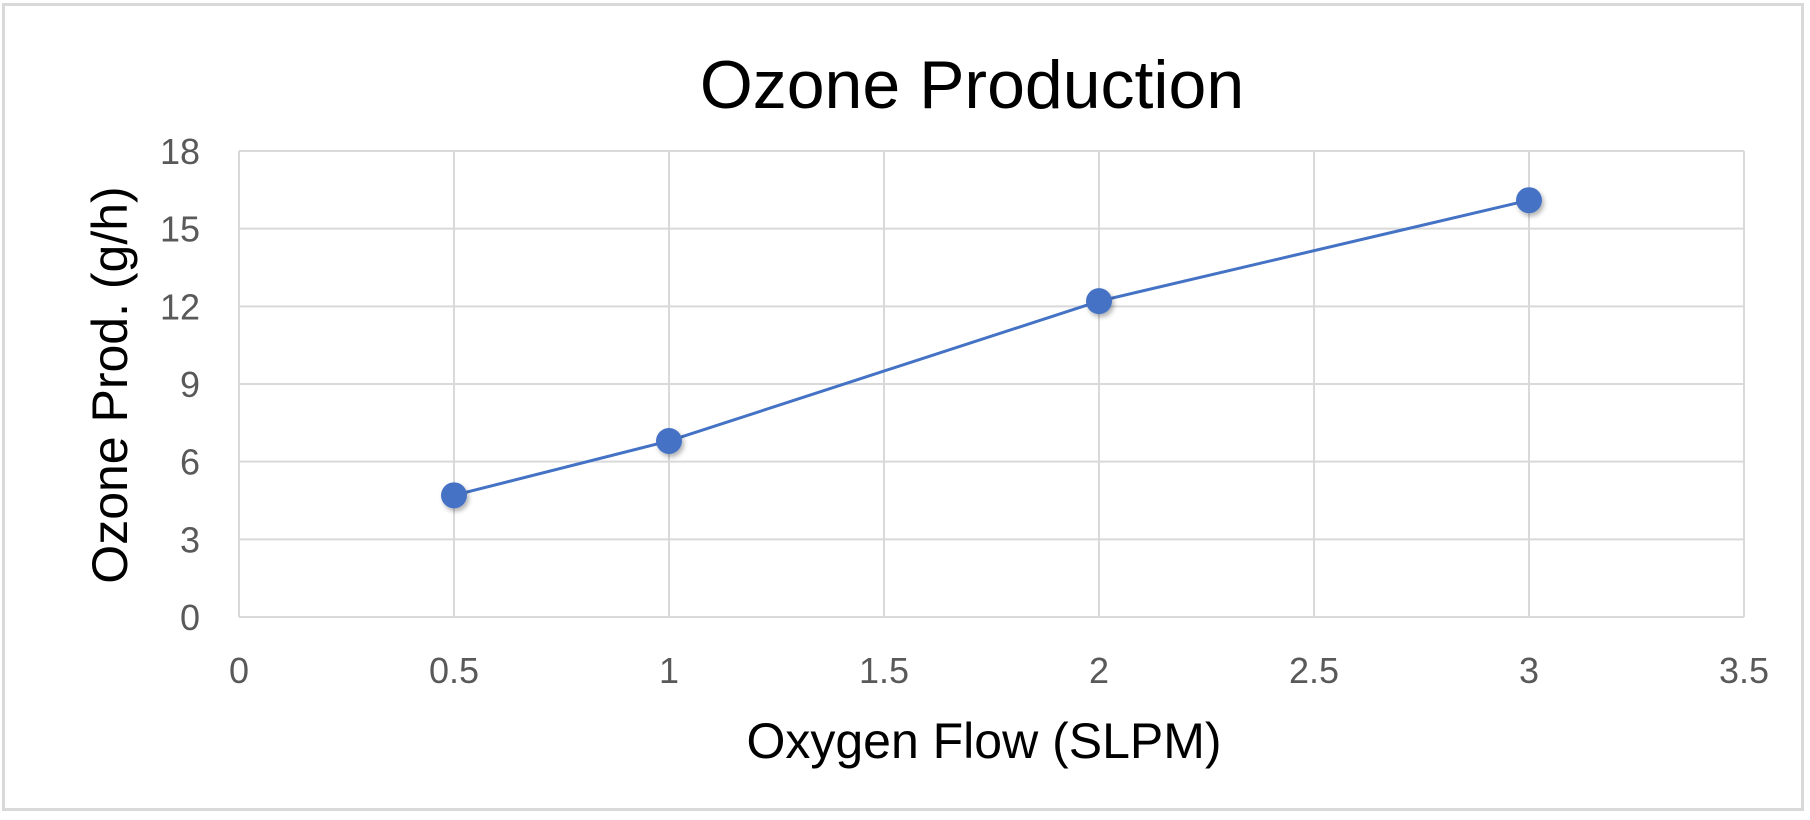  What do you see at coordinates (1314, 670) in the screenshot?
I see `x-tick-label: 2.5` at bounding box center [1314, 670].